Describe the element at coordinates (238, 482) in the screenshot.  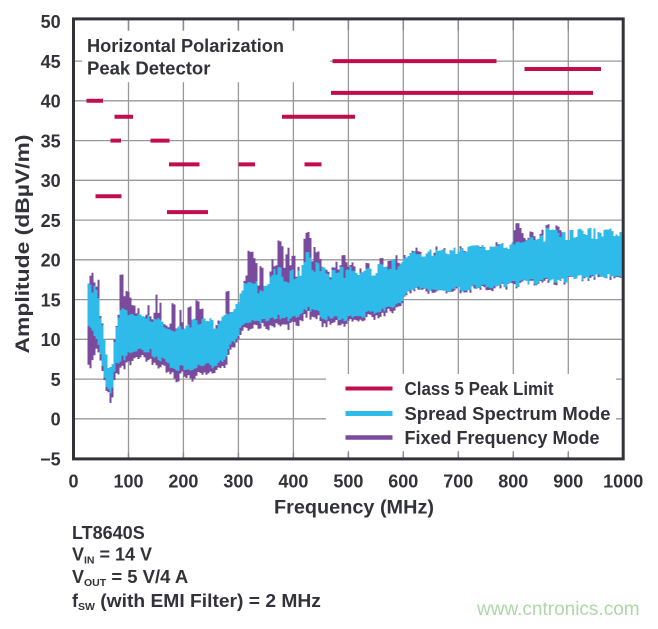
I see `svg-text: 300` at that location.